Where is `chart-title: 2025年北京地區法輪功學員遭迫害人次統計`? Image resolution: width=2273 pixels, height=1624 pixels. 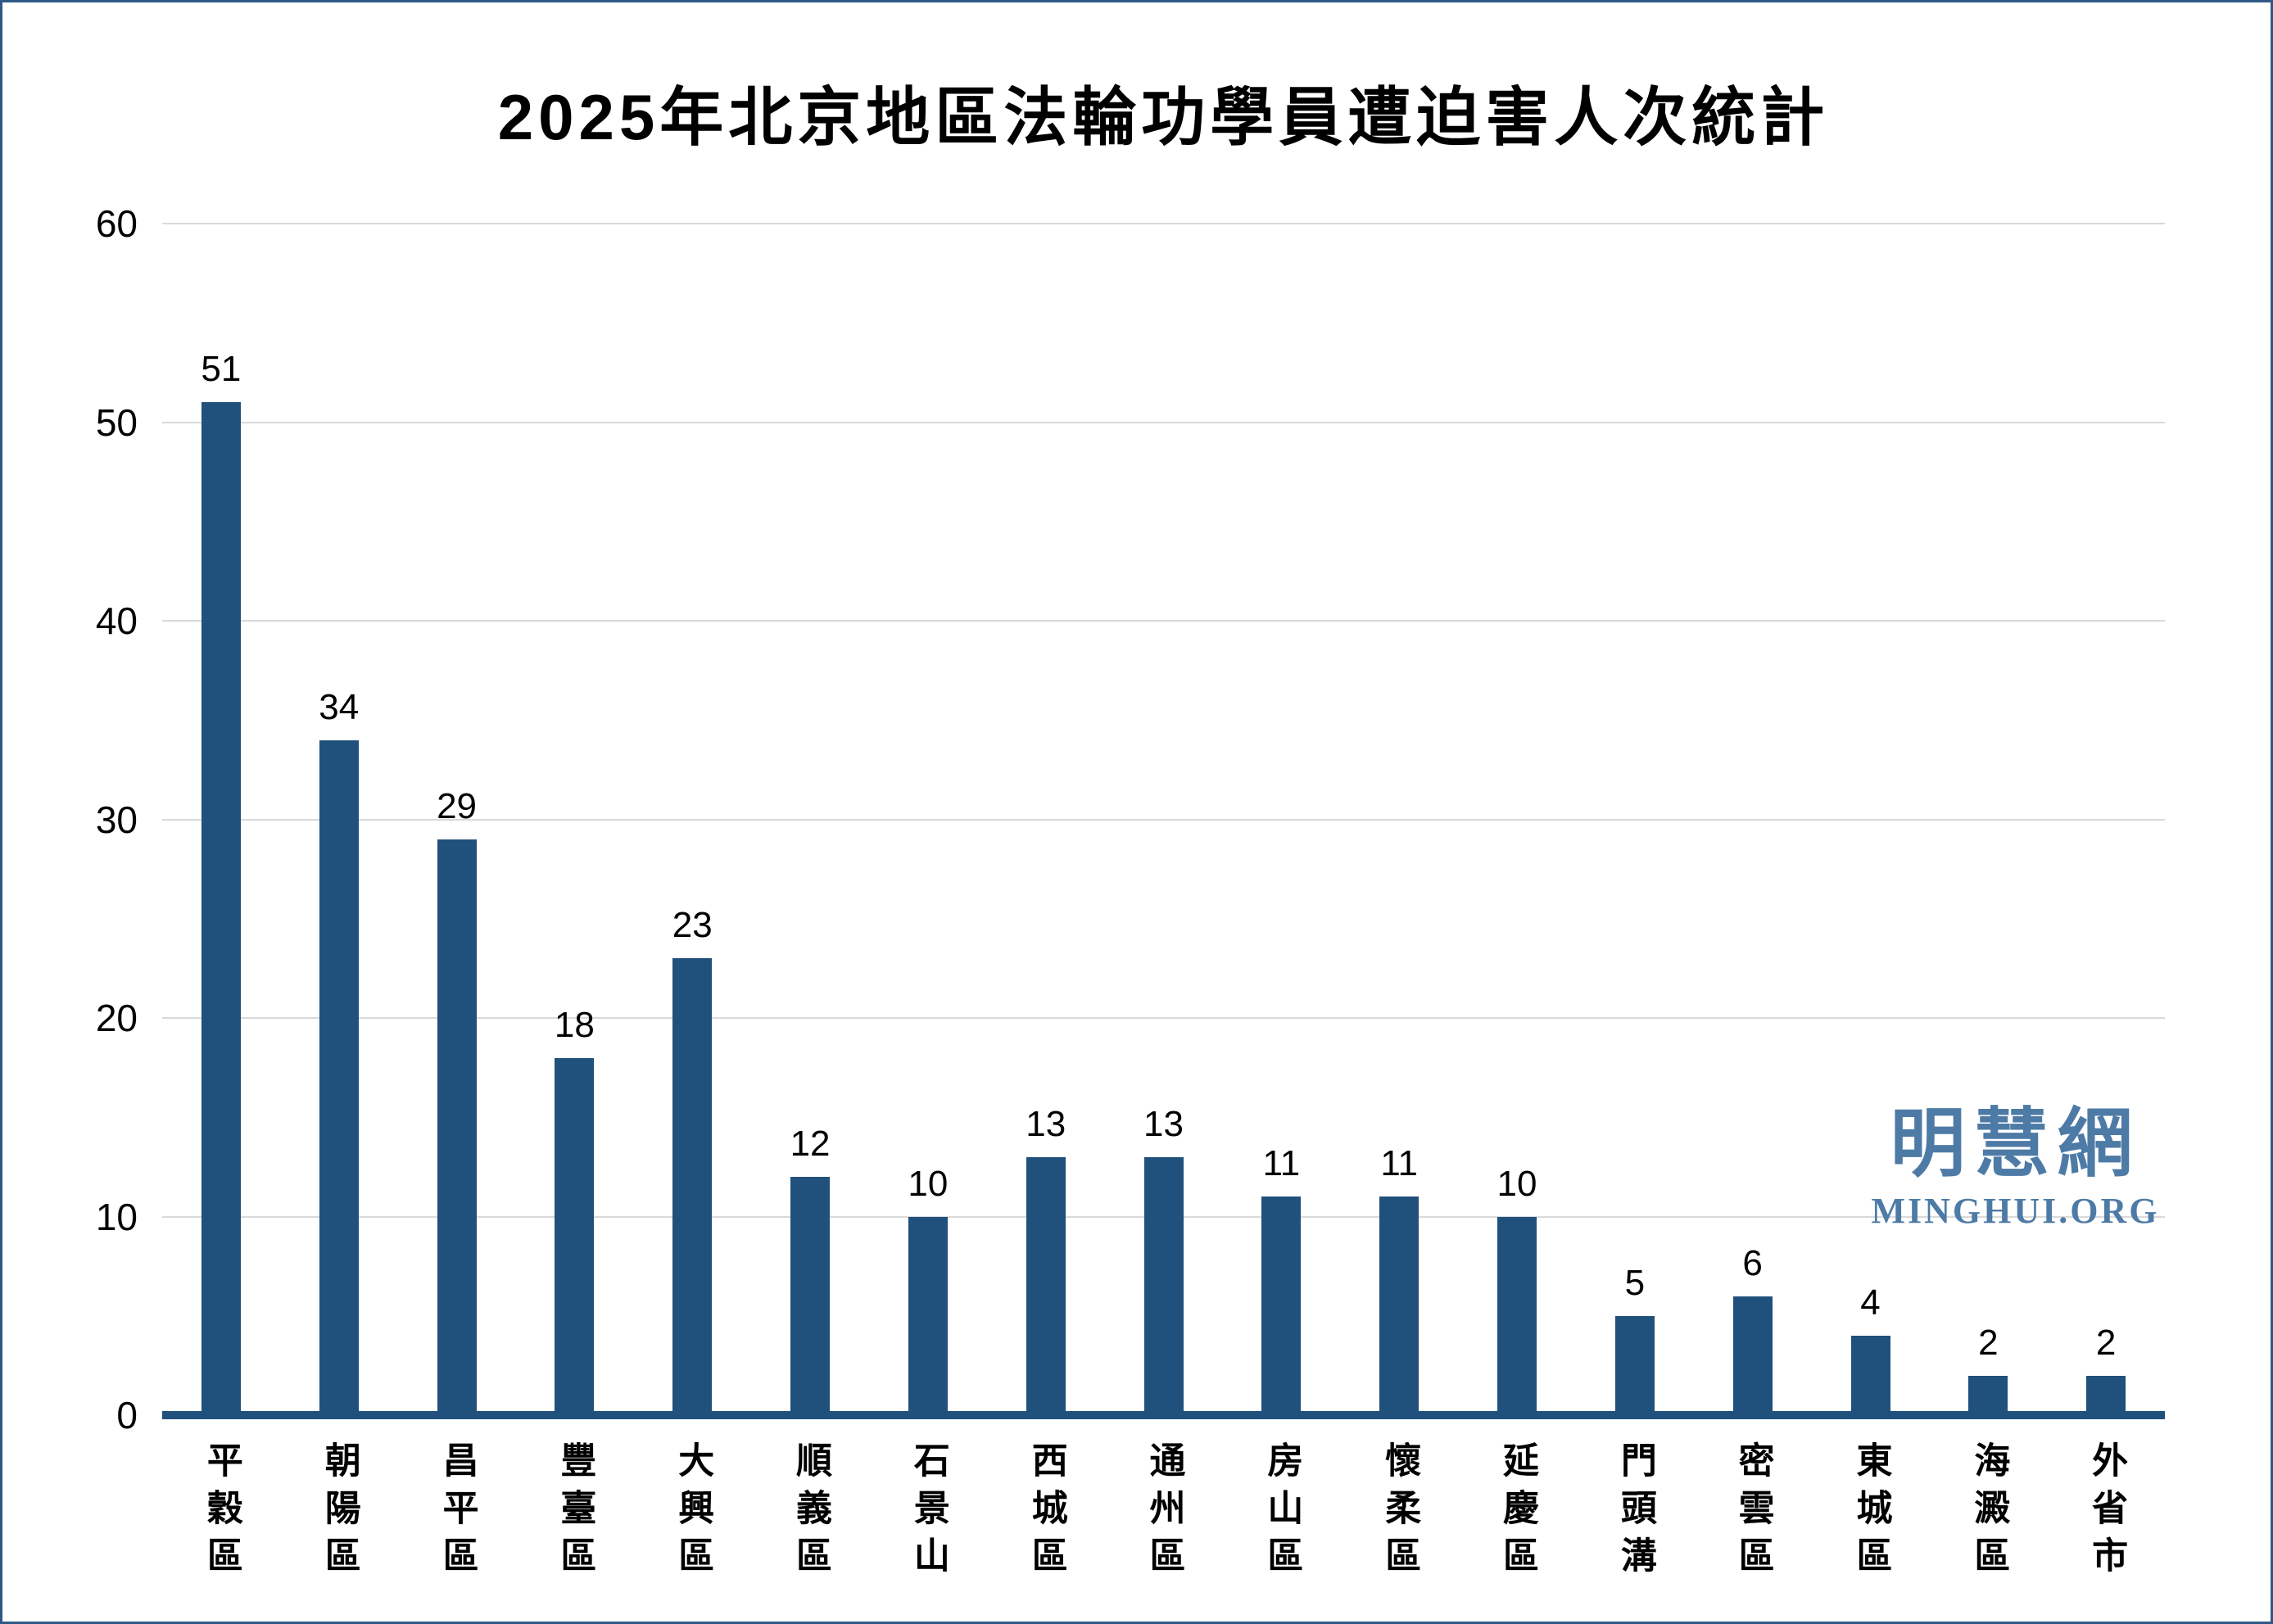
chart-title: 2025年北京地區法輪功學員遭迫害人次統計 is located at coordinates (1163, 117).